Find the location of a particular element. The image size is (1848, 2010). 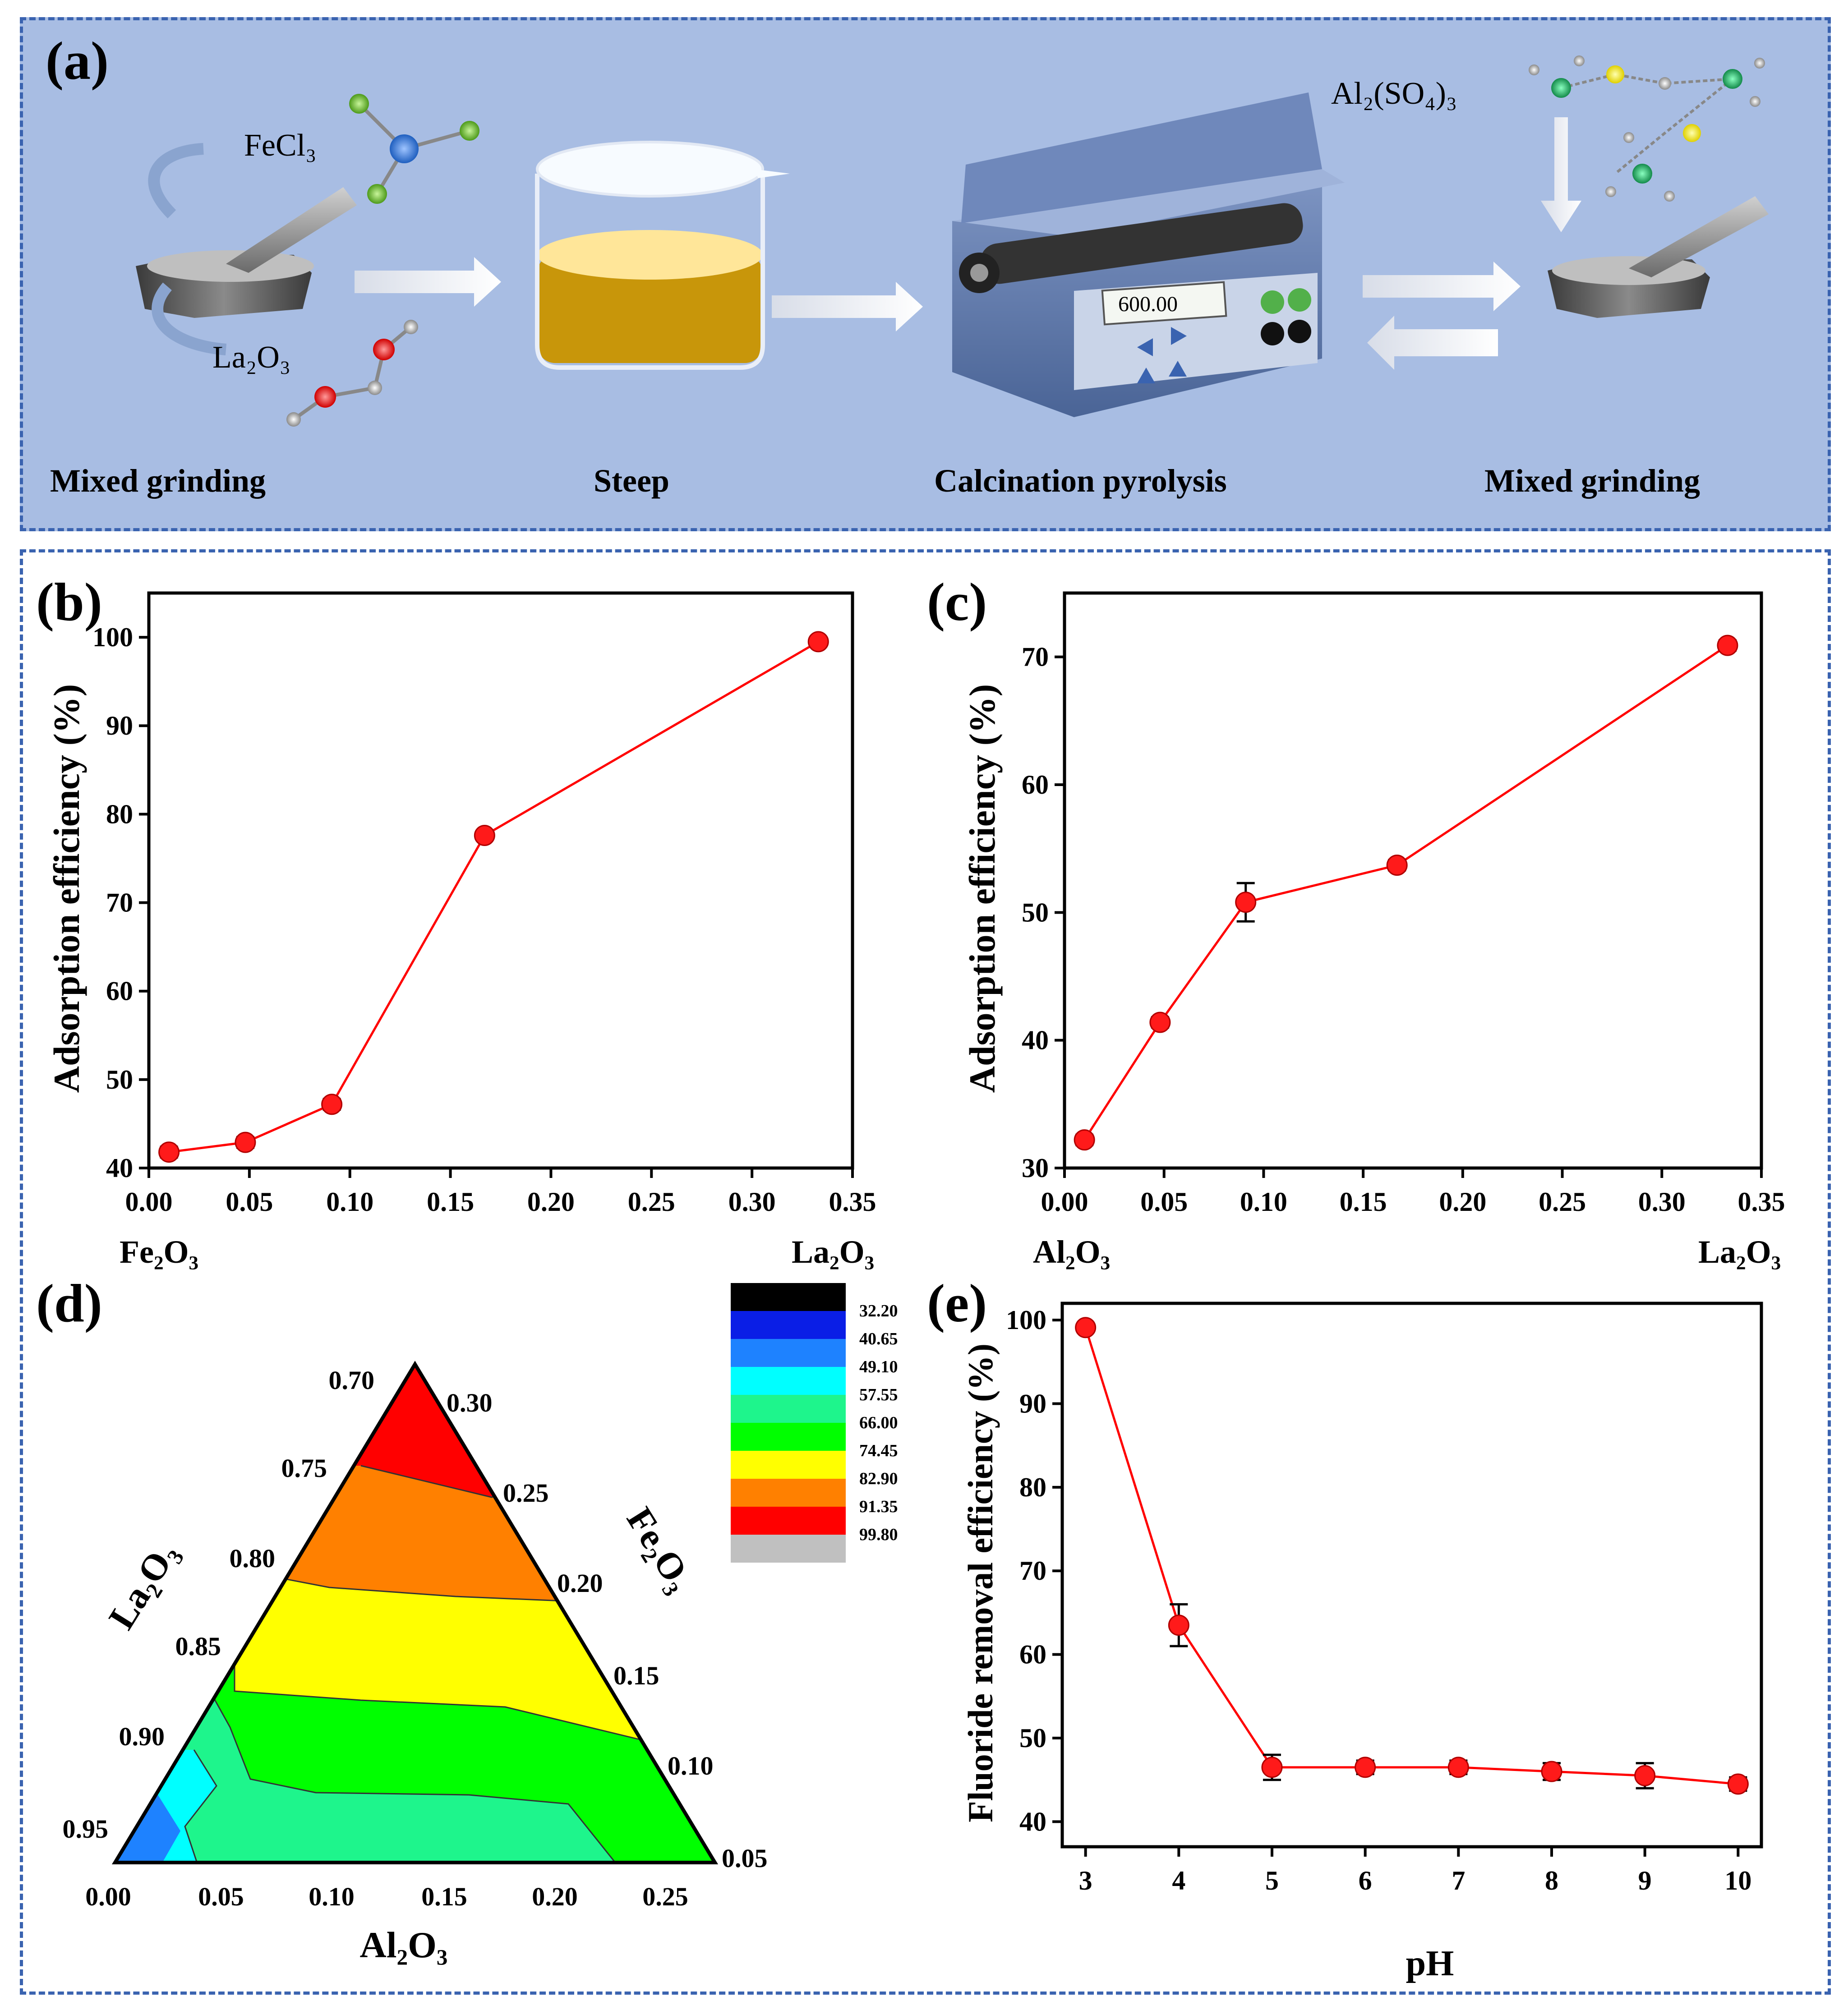

legend-level-label: 40.65 is located at coordinates (878, 1339).